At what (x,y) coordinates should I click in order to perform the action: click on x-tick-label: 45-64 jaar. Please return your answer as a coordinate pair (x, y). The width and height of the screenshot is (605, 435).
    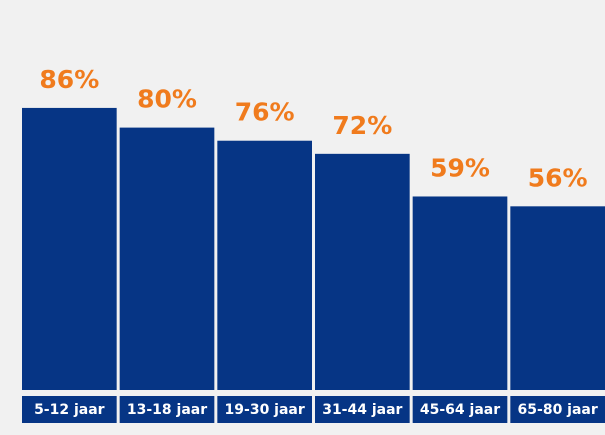
    Looking at the image, I should click on (460, 410).